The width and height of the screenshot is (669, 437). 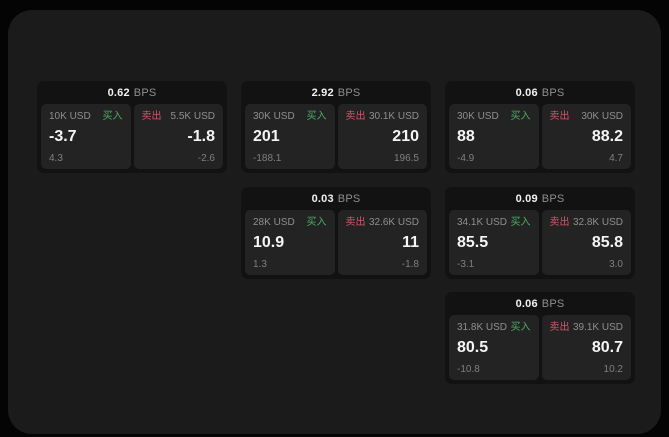 What do you see at coordinates (410, 242) in the screenshot?
I see `sell-main-value: 11` at bounding box center [410, 242].